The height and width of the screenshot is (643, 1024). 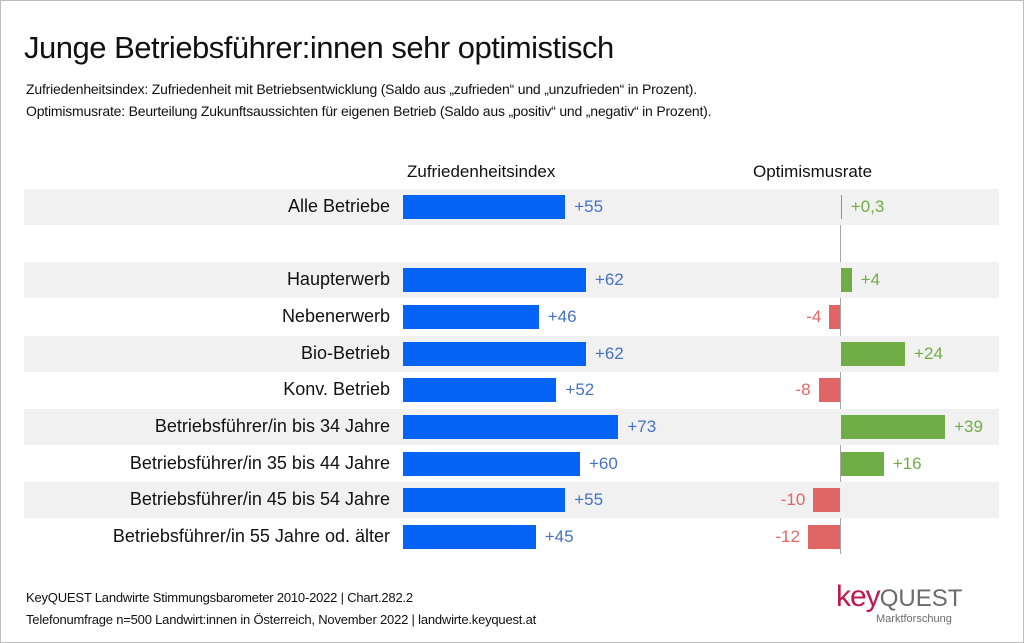 I want to click on optimism-value-label: +16, so click(x=907, y=463).